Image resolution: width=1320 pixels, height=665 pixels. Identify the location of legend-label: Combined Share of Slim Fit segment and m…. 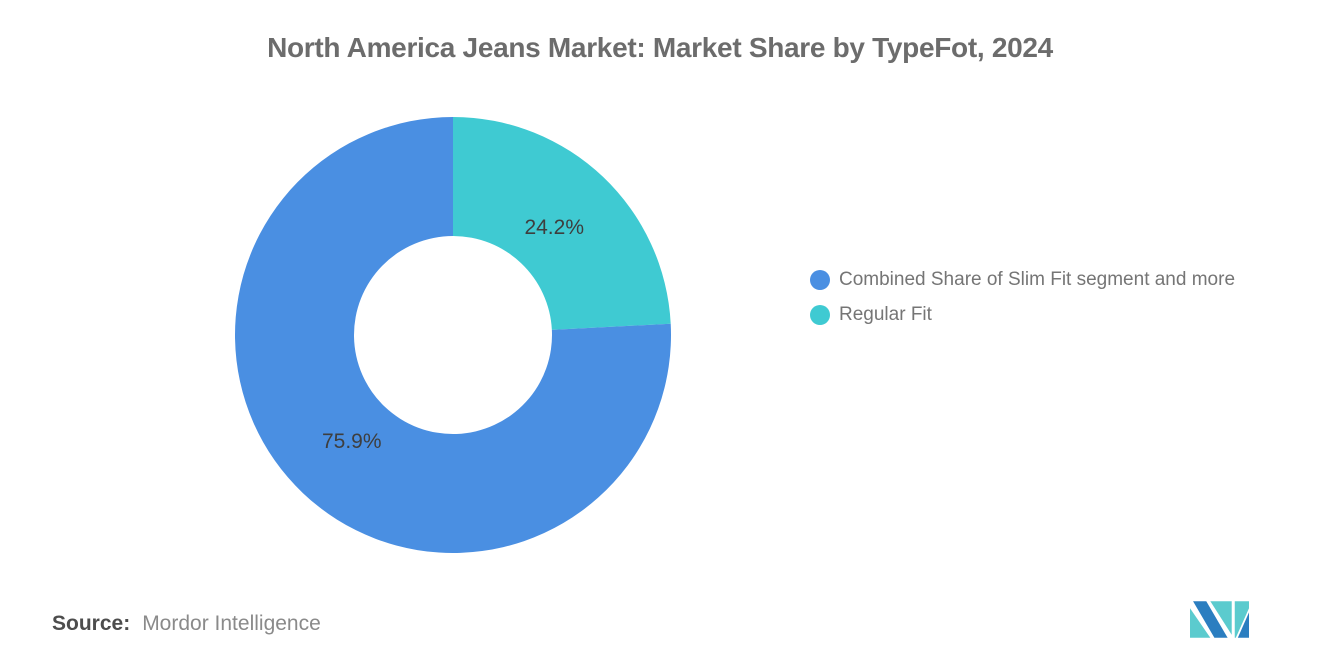
(1037, 279).